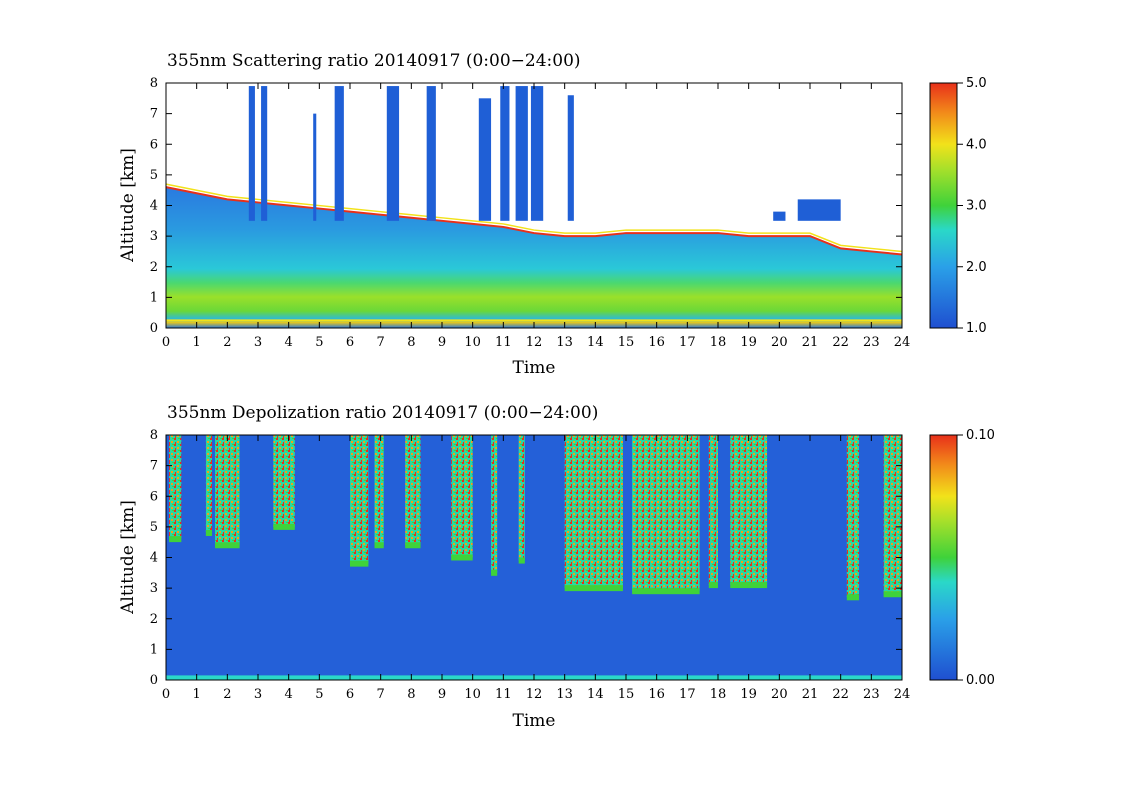 The height and width of the screenshot is (793, 1123). I want to click on colorbar-tick-label: 2.0, so click(976, 267).